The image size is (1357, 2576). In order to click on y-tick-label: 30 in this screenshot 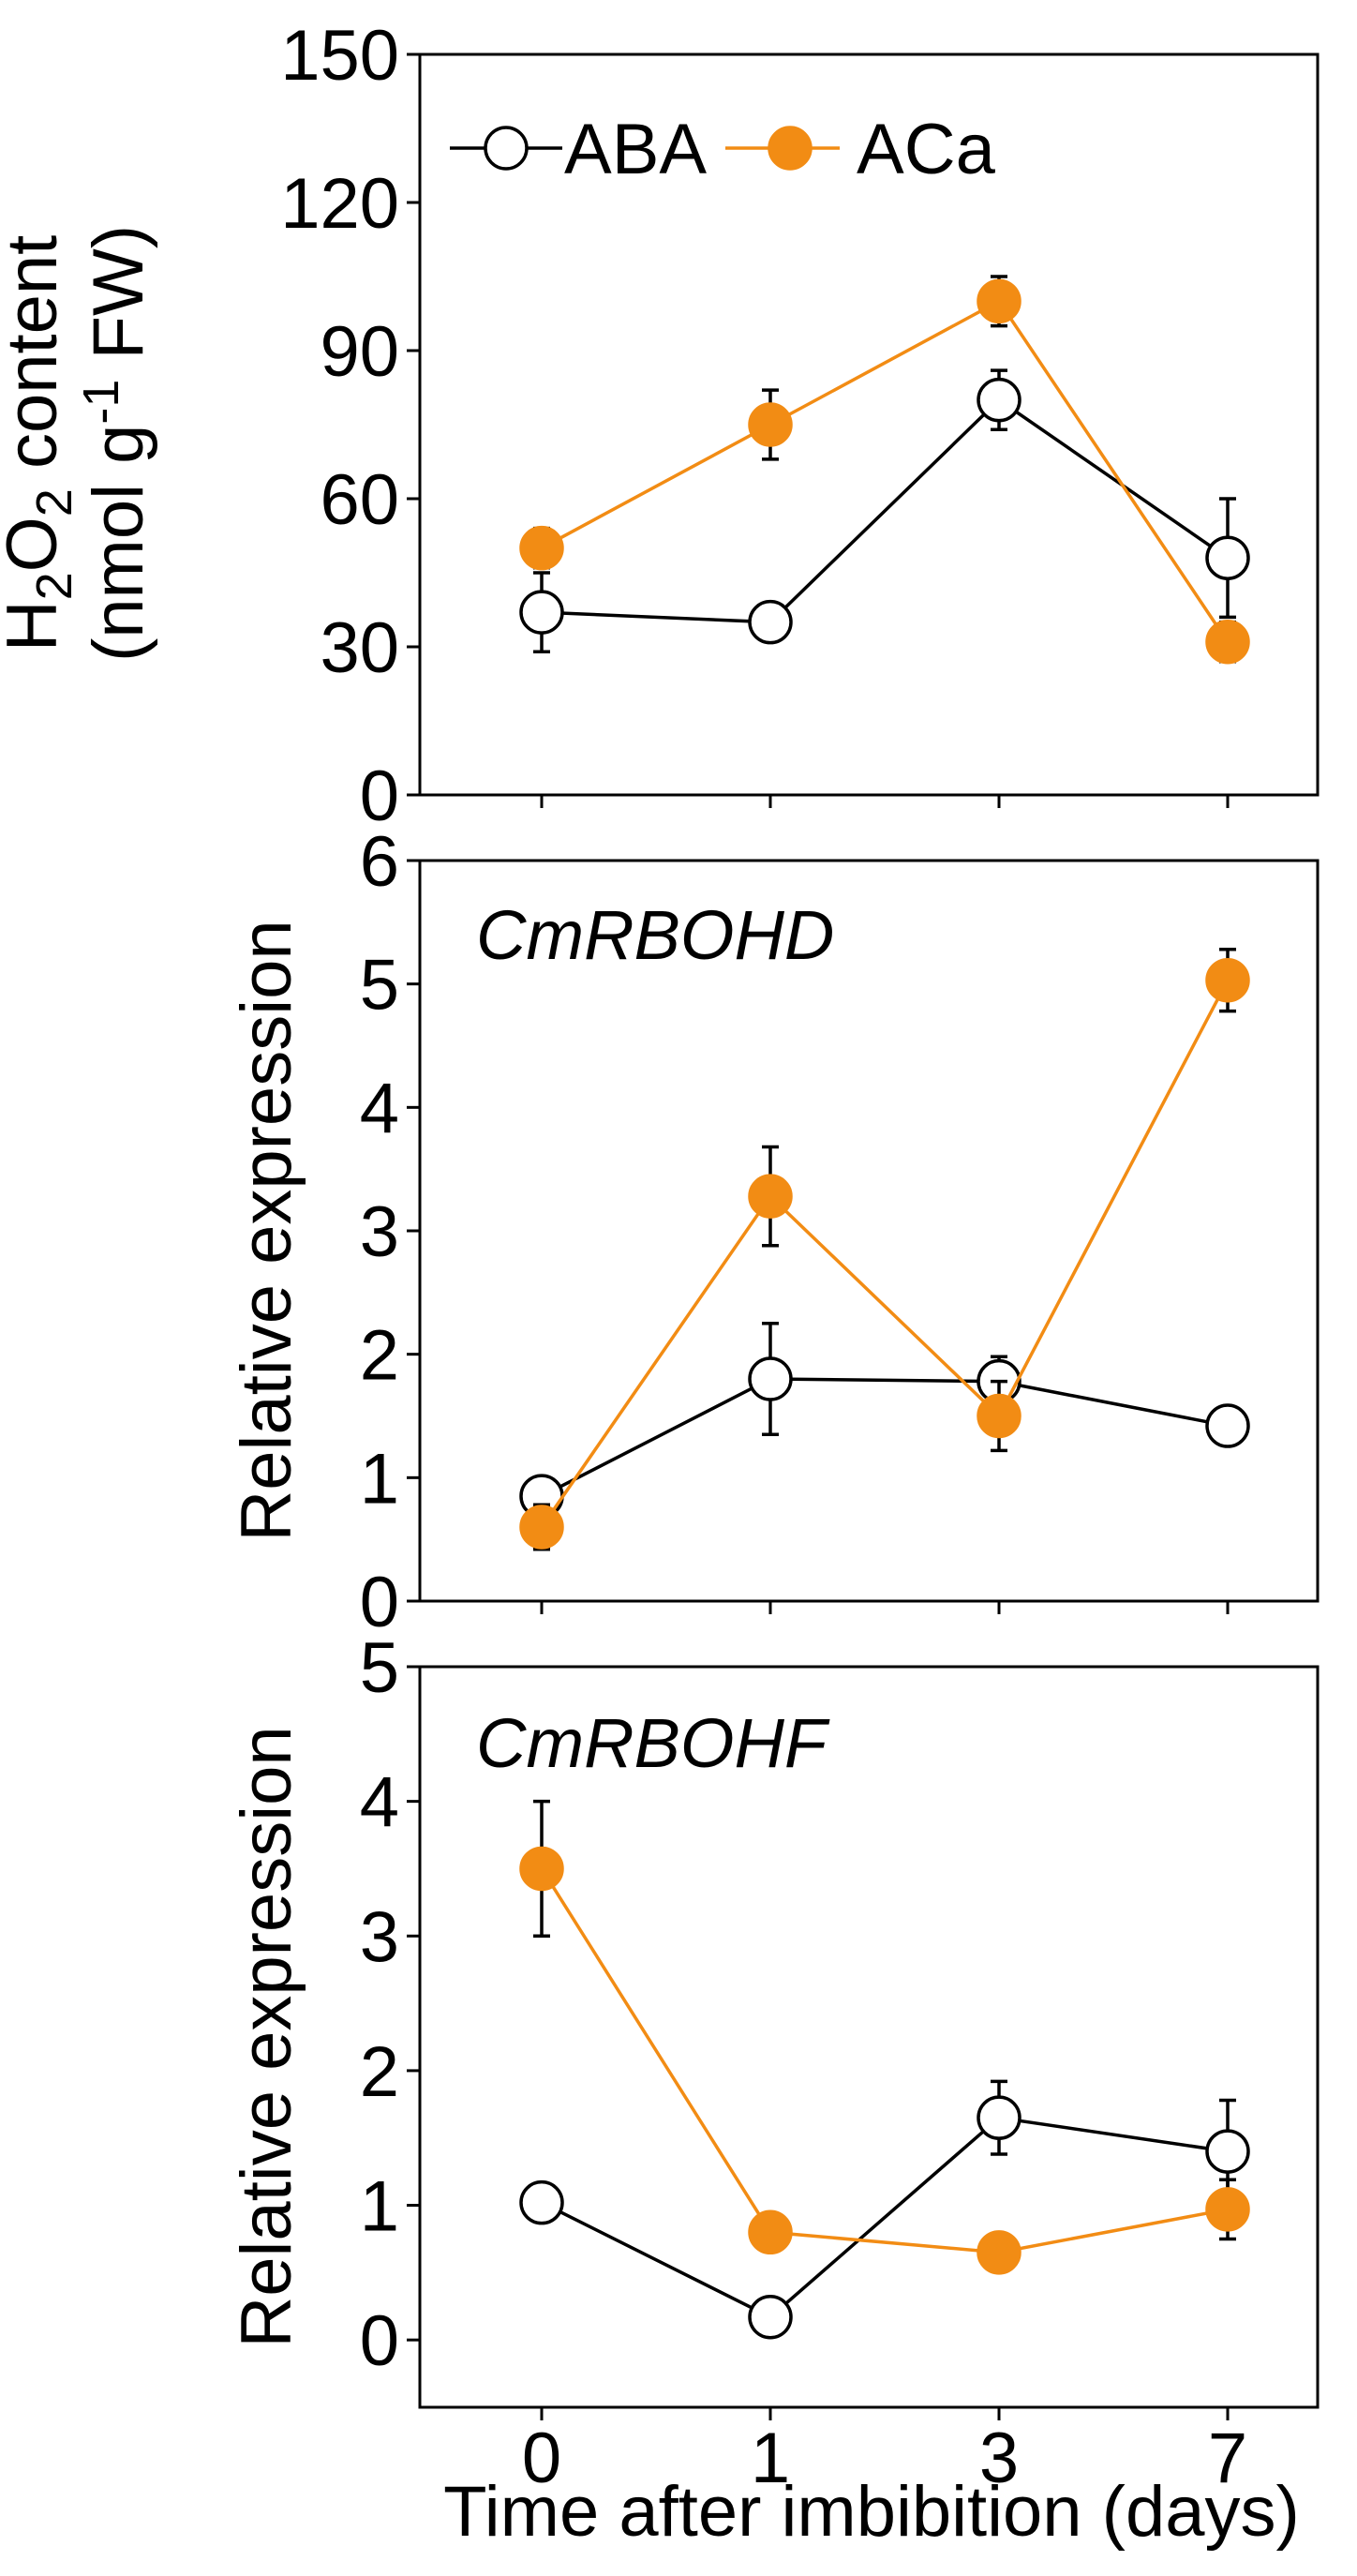, I will do `click(359, 648)`.